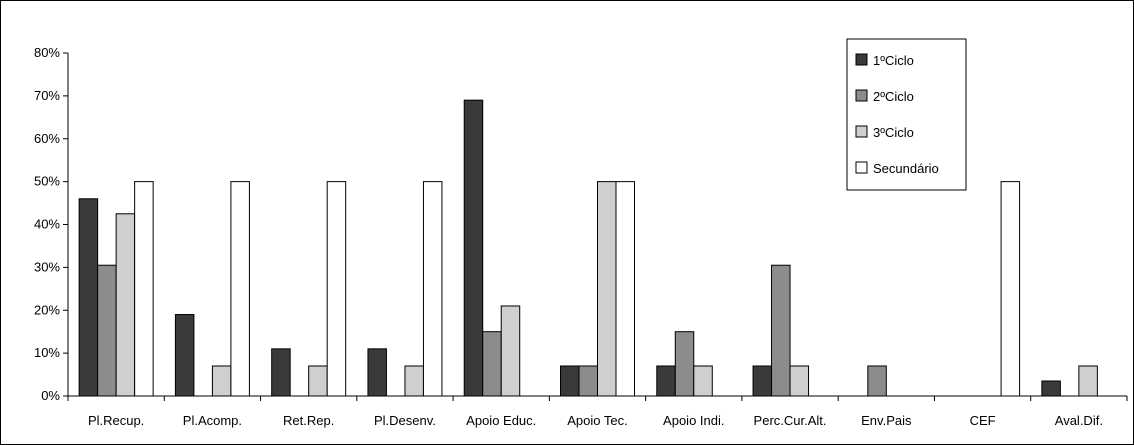  Describe the element at coordinates (1079, 420) in the screenshot. I see `x-tick-label: Aval.Dif.` at that location.